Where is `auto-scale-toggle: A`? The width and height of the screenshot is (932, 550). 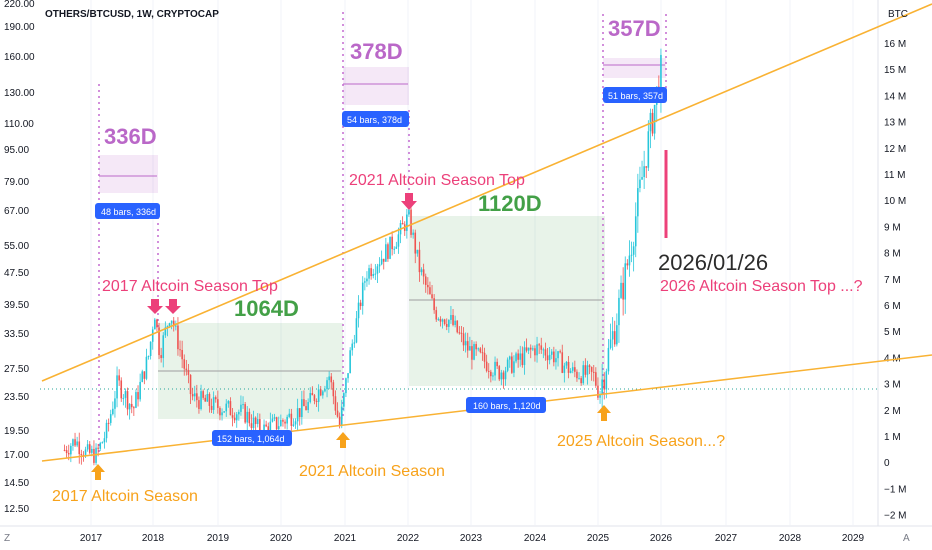 auto-scale-toggle: A is located at coordinates (906, 538).